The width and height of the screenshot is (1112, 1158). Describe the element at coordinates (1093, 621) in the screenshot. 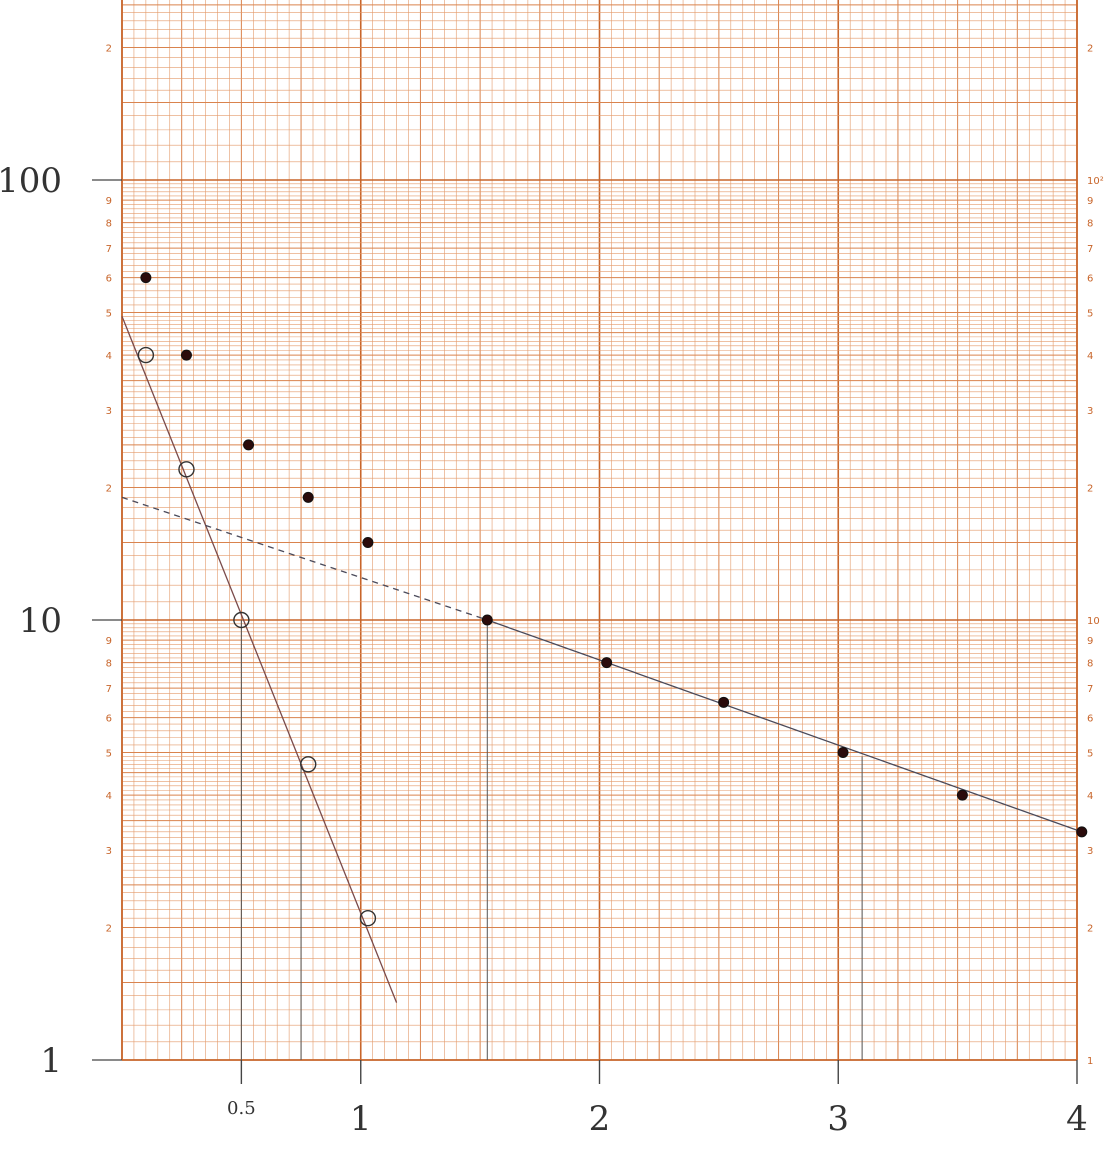

I see `right-tick-label: 10` at that location.